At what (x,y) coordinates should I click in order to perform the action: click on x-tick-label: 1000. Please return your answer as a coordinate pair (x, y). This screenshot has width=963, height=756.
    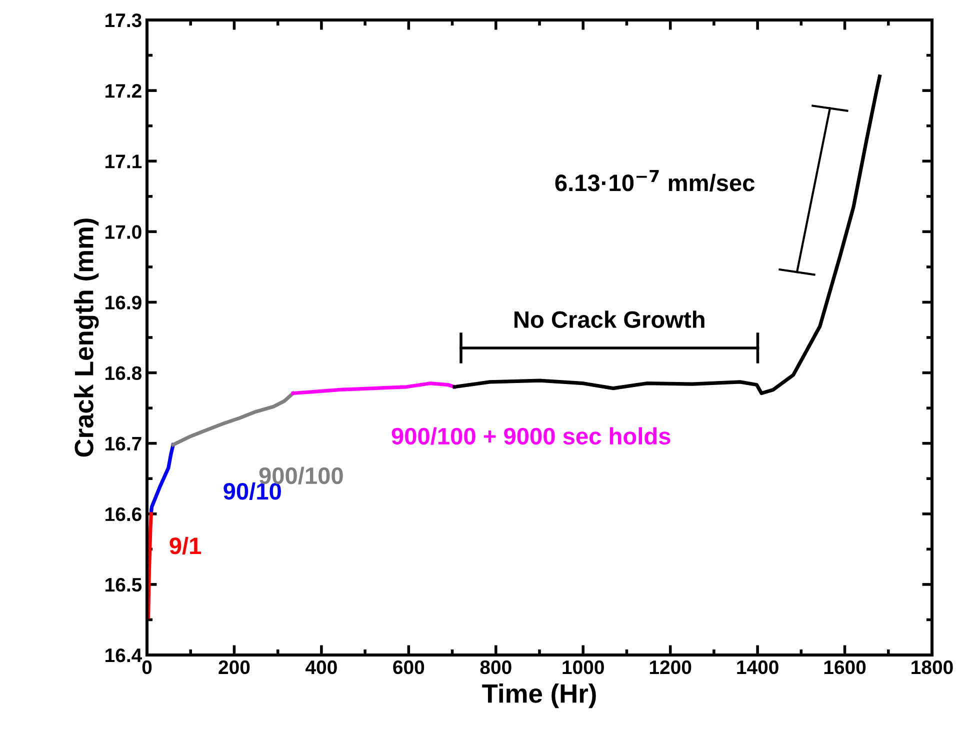
    Looking at the image, I should click on (583, 667).